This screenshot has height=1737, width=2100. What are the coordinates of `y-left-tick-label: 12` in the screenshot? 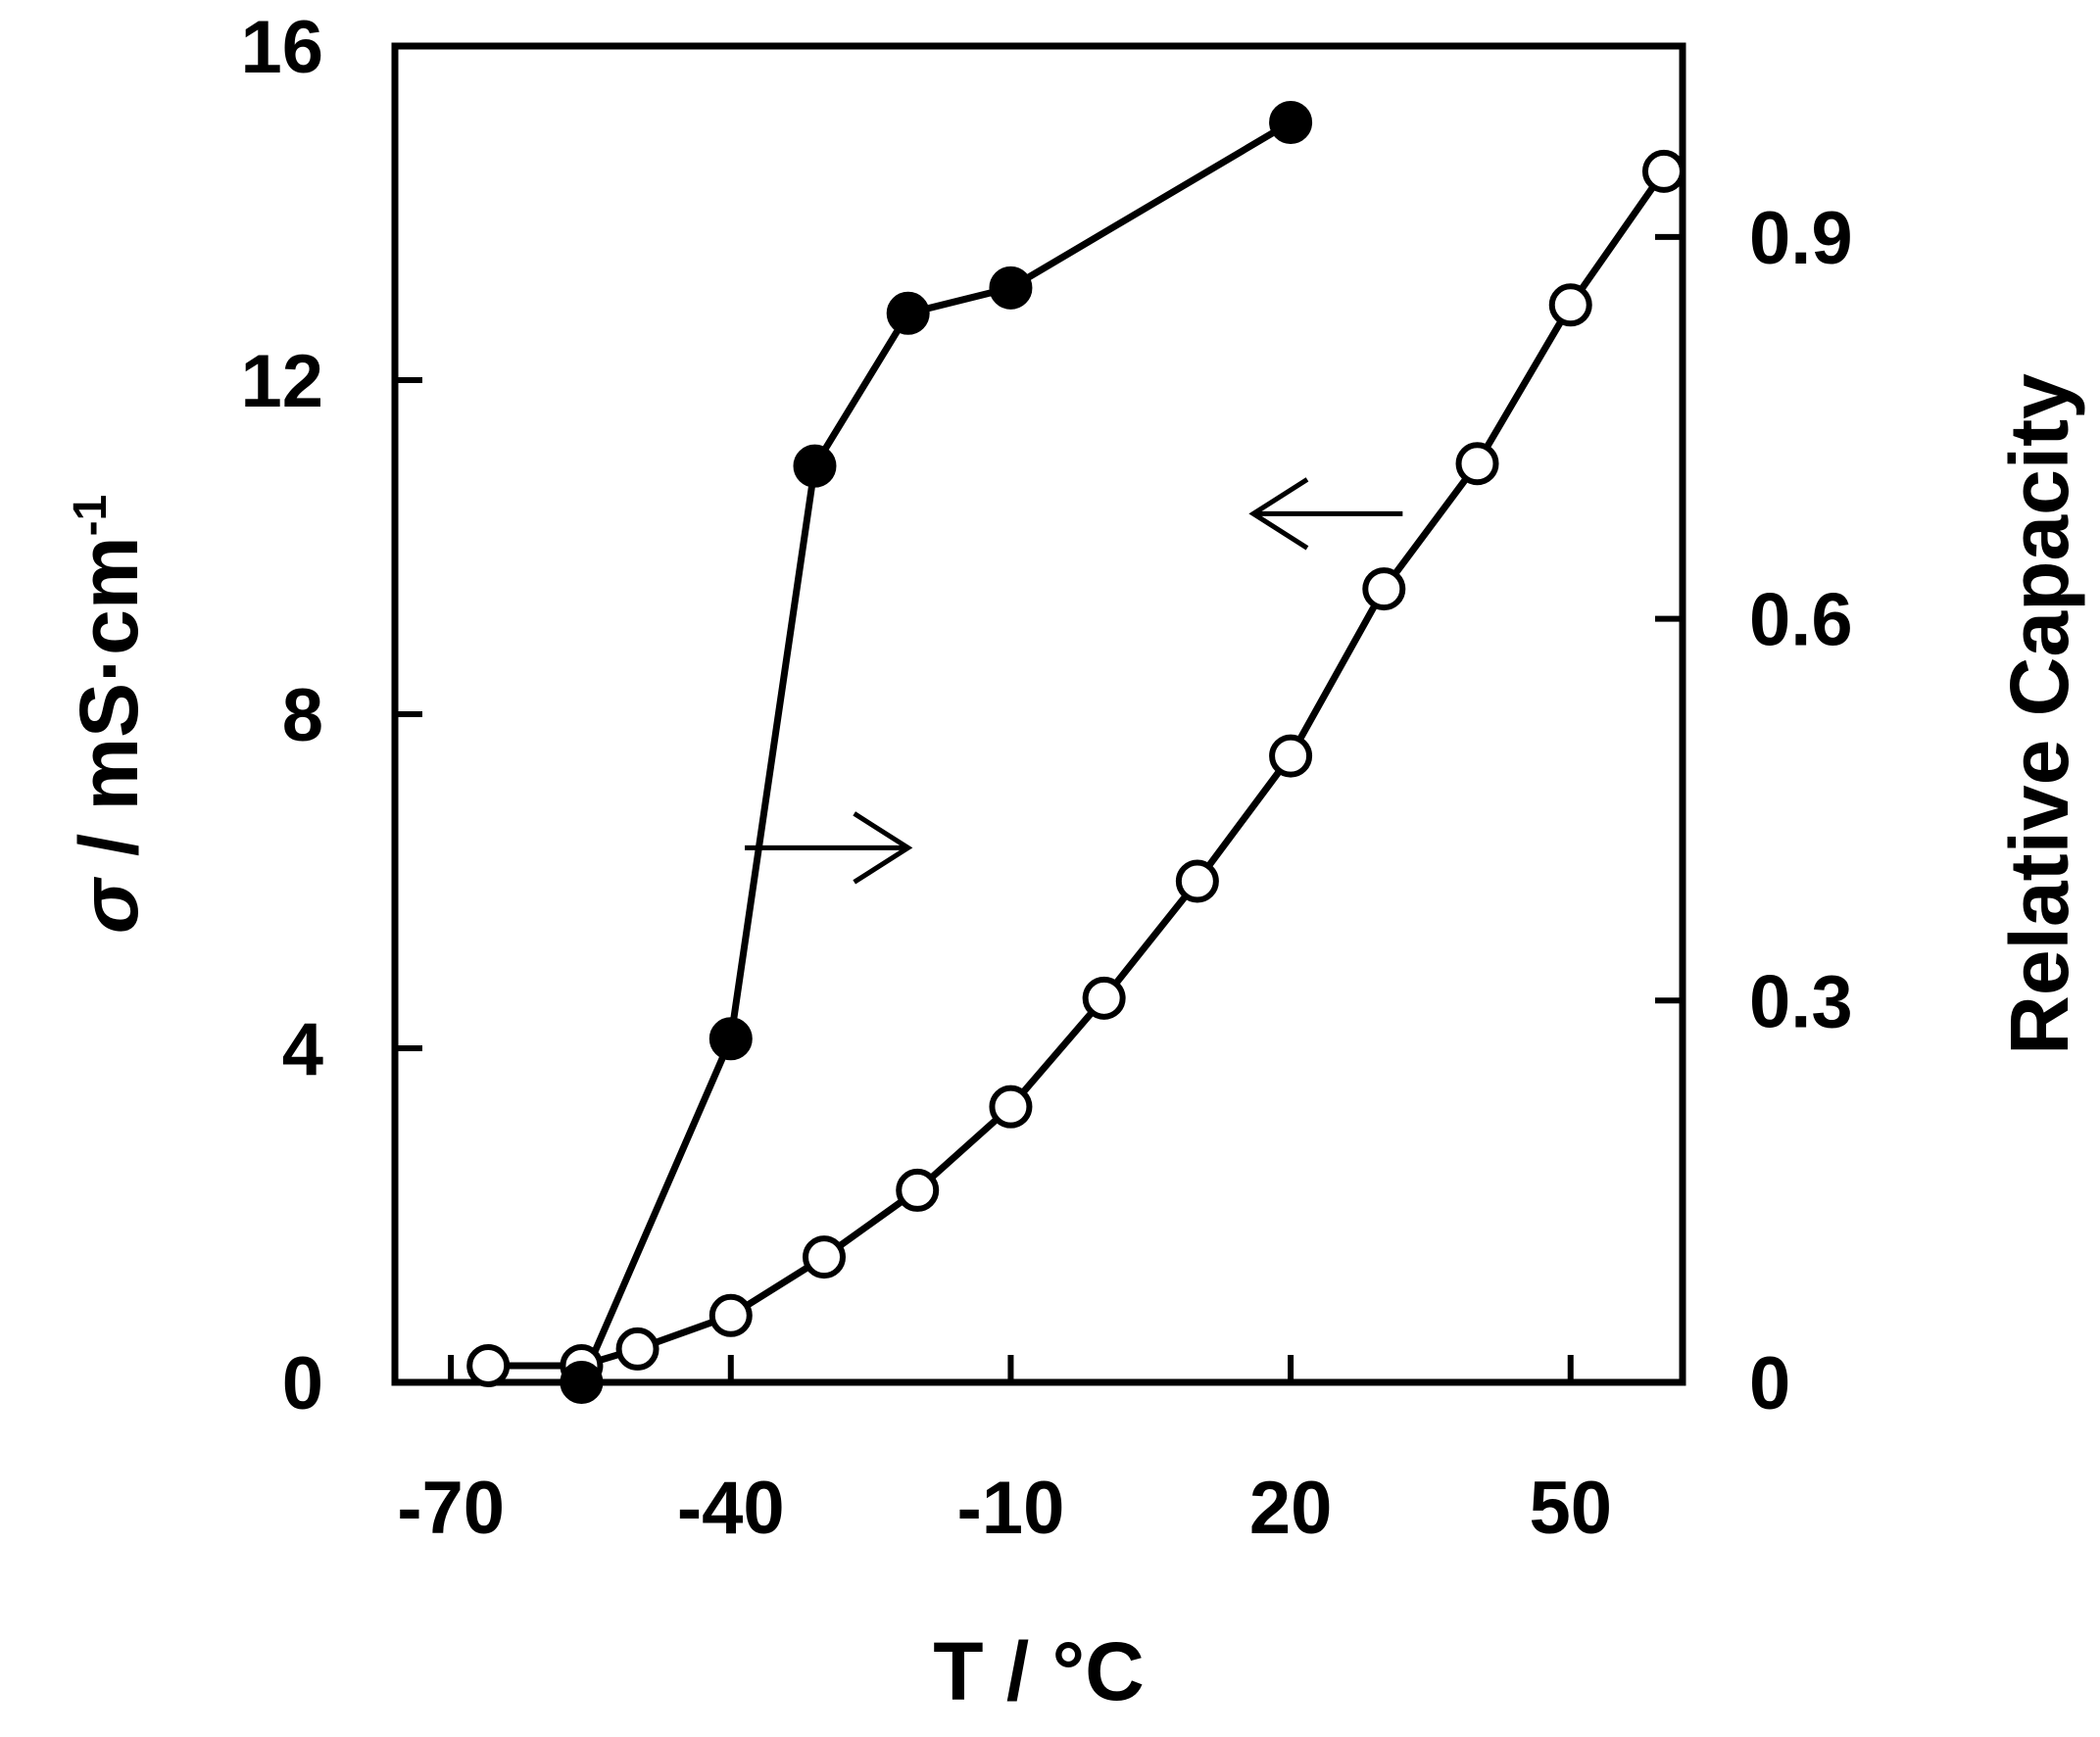 It's located at (281, 381).